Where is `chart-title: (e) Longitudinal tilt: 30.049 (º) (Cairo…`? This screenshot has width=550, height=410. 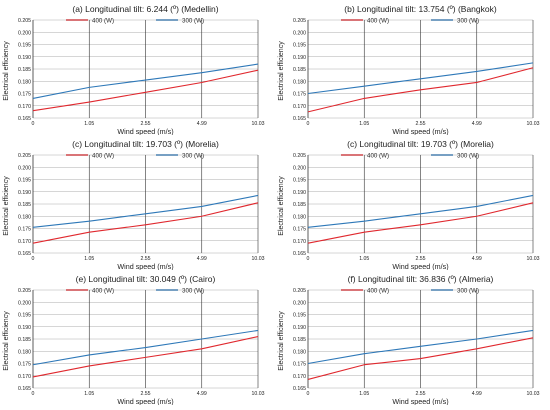
chart-title: (e) Longitudinal tilt: 30.049 (º) (Cairo… is located at coordinates (146, 279).